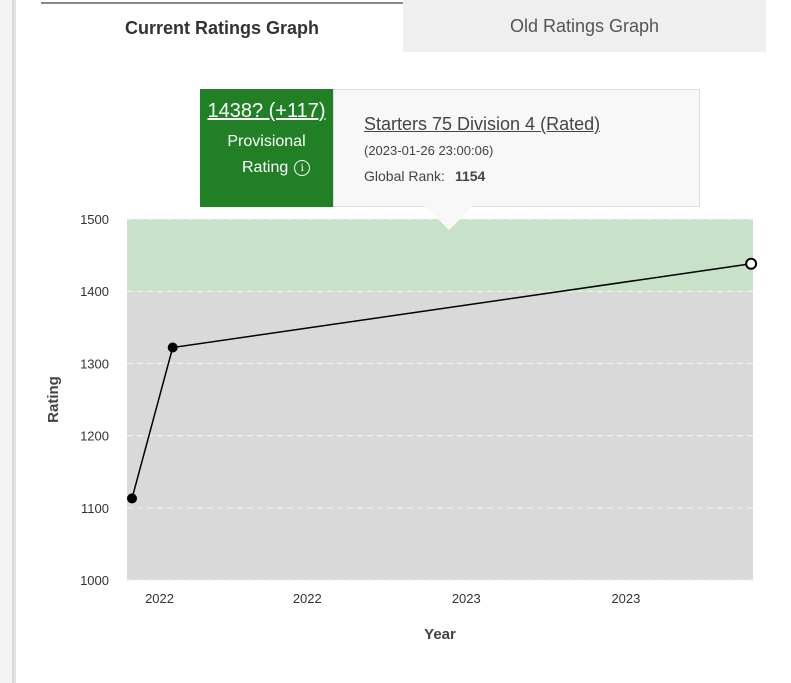 The image size is (791, 683). I want to click on y-tick-label: 1300, so click(94, 363).